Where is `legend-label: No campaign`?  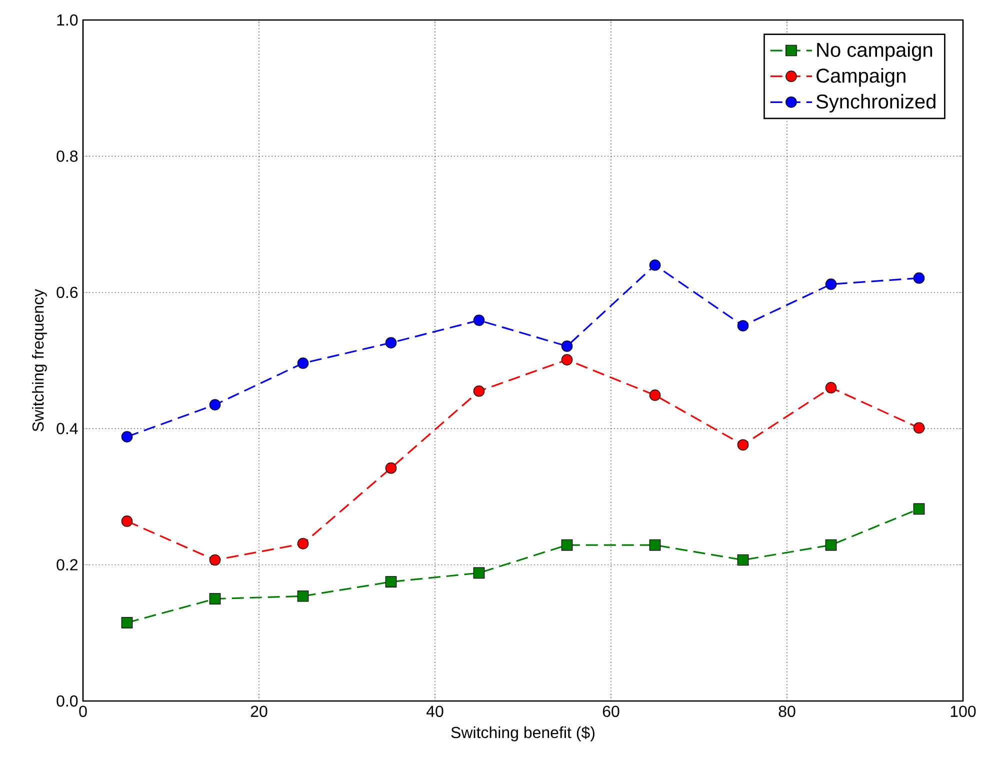 legend-label: No campaign is located at coordinates (874, 51).